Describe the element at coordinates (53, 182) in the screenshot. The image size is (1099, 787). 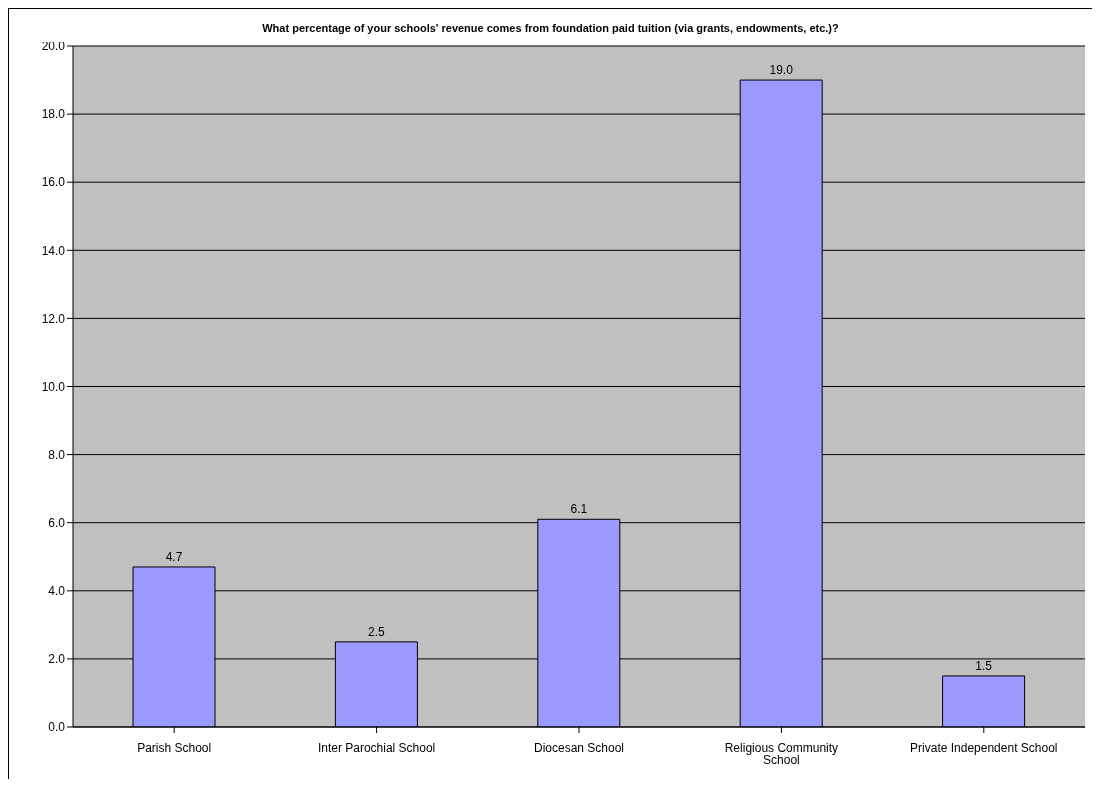
I see `y-tick-label: 16.0` at that location.